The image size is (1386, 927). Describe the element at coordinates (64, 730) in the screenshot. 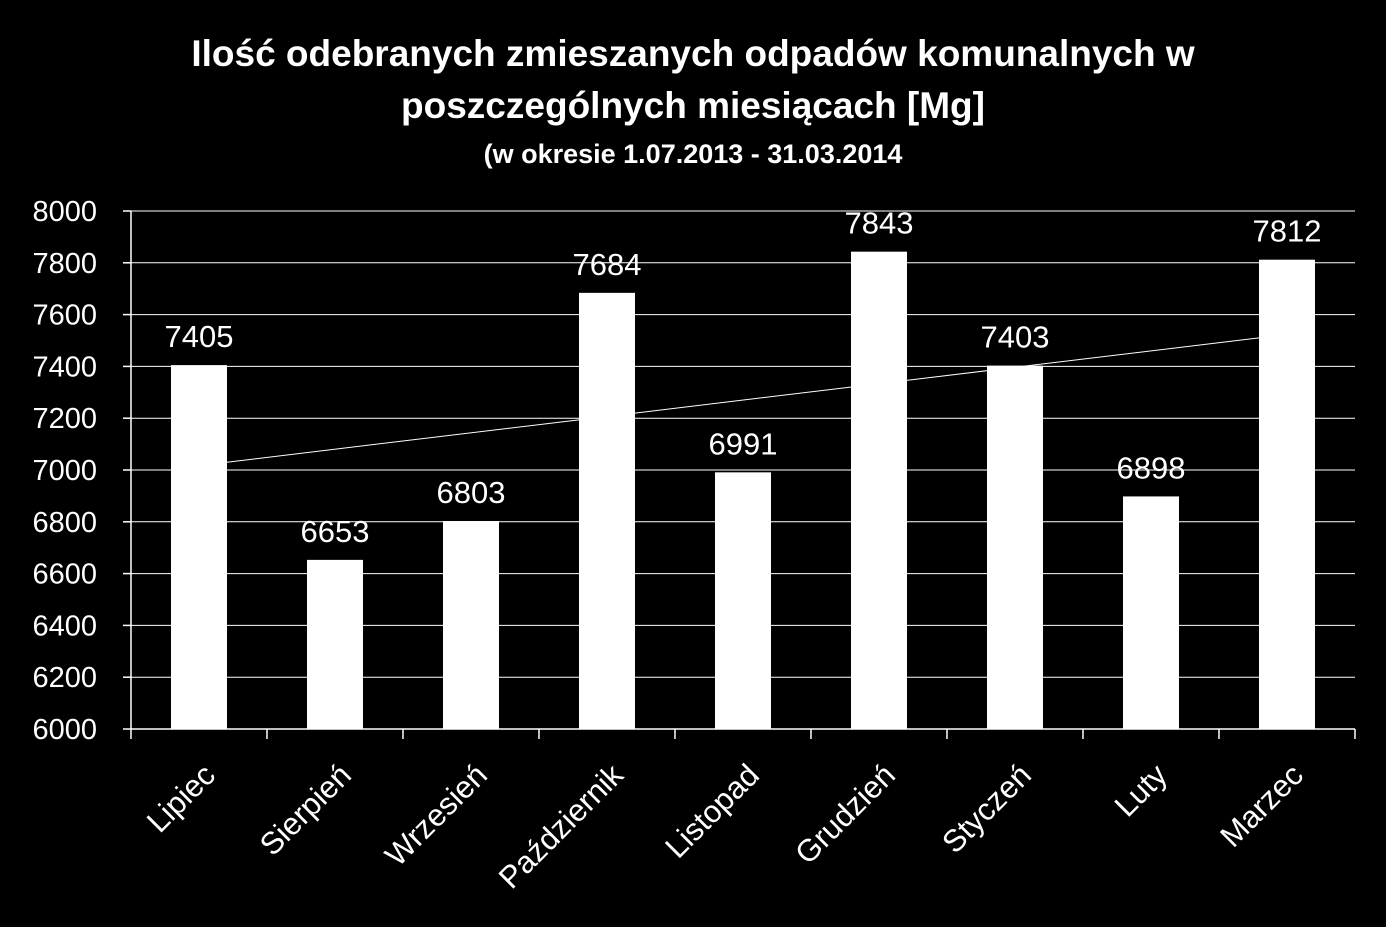

I see `y-tick-label-6000: 6000` at that location.